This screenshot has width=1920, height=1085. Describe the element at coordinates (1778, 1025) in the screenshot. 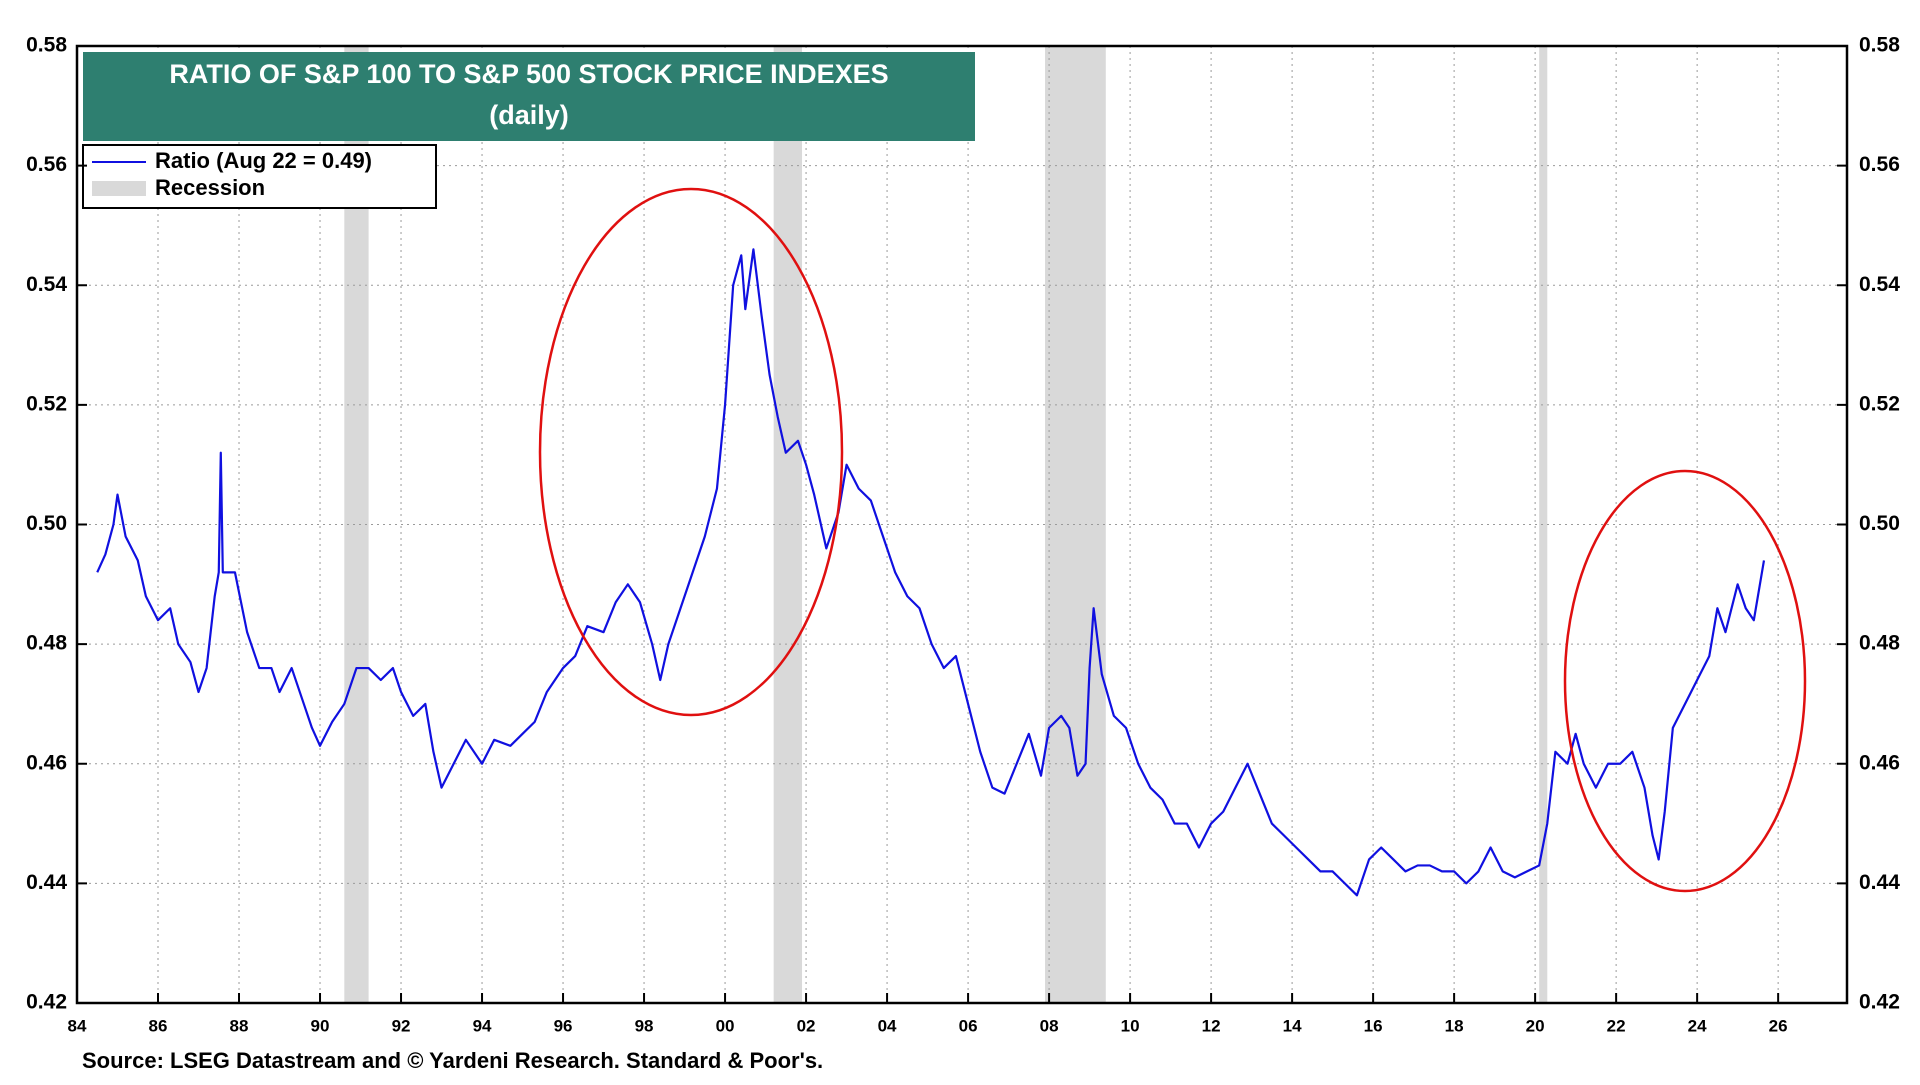

I see `x-tick-label: 26` at that location.